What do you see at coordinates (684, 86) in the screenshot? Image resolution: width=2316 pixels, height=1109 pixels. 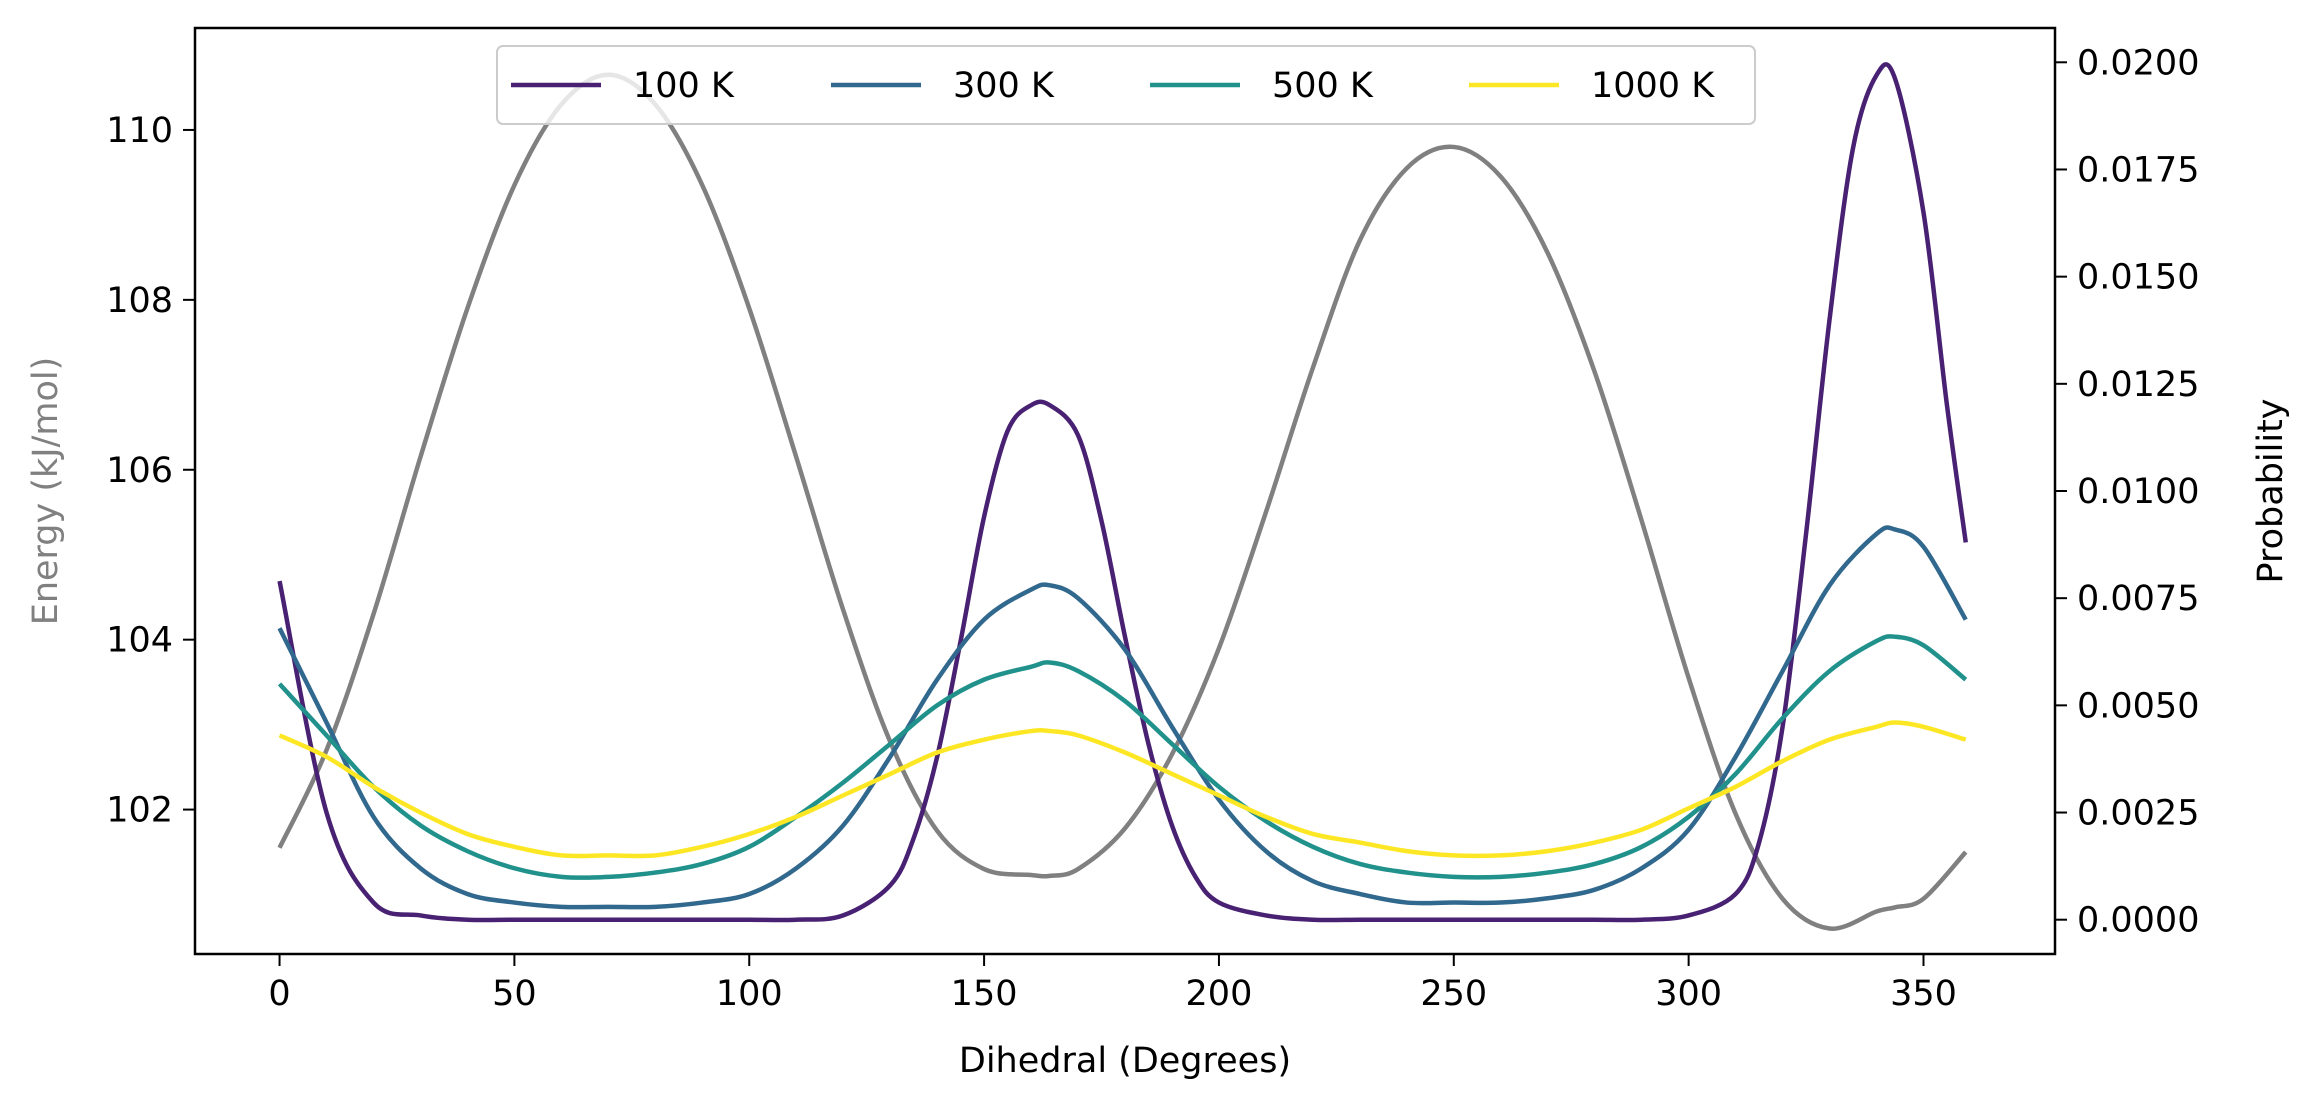 I see `legend-label-100-k: 100 K` at bounding box center [684, 86].